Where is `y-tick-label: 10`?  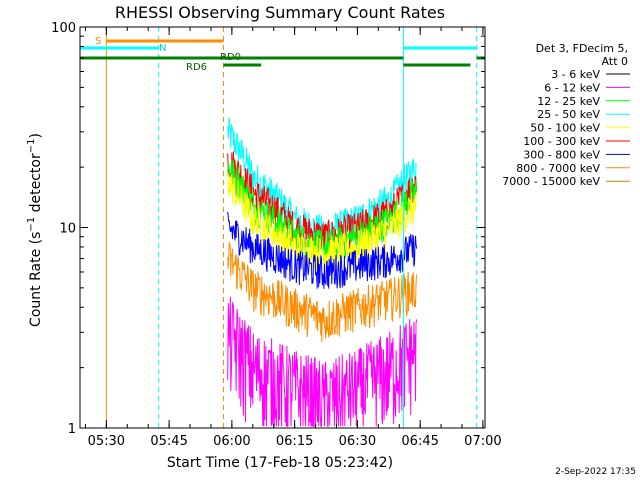 y-tick-label: 10 is located at coordinates (67, 229).